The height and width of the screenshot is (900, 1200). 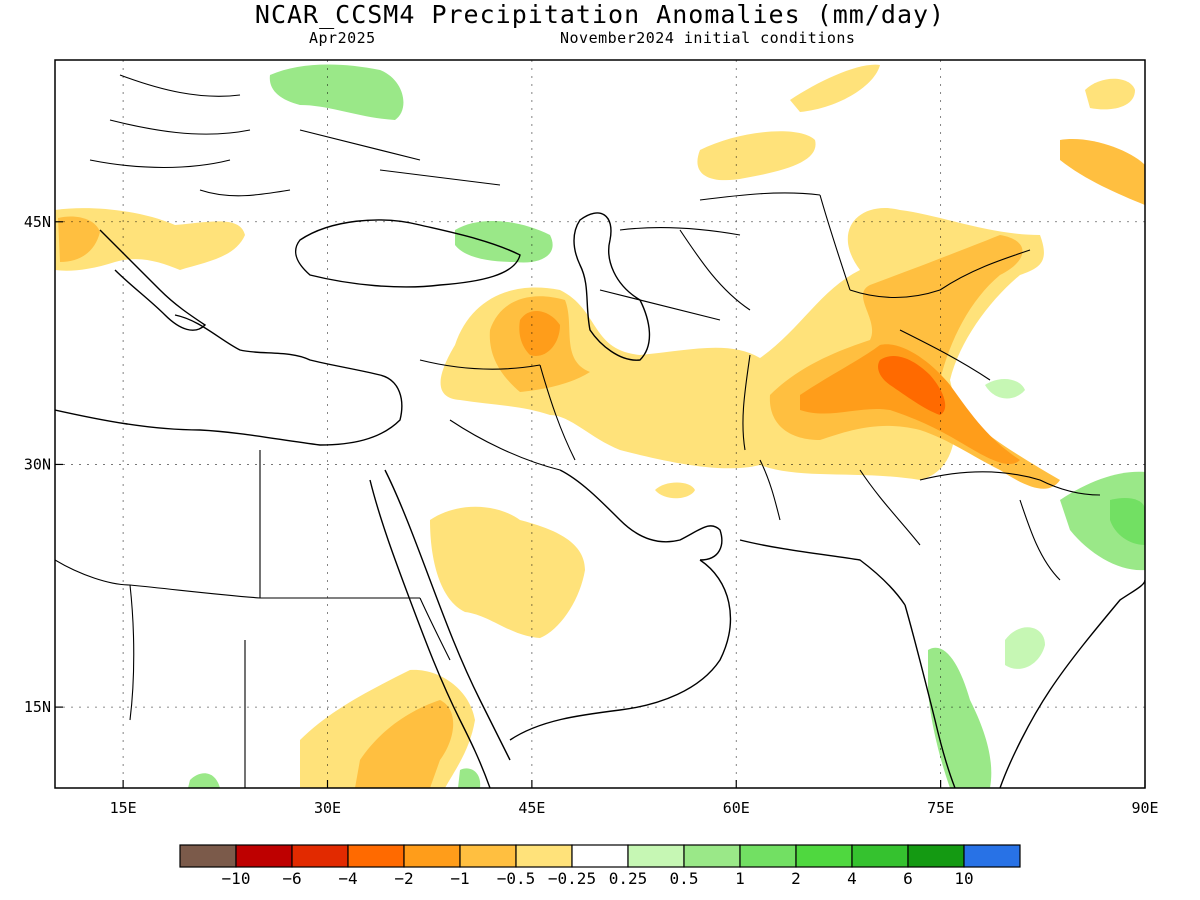 What do you see at coordinates (204, 780) in the screenshot?
I see `wet-anomaly-region-sudan` at bounding box center [204, 780].